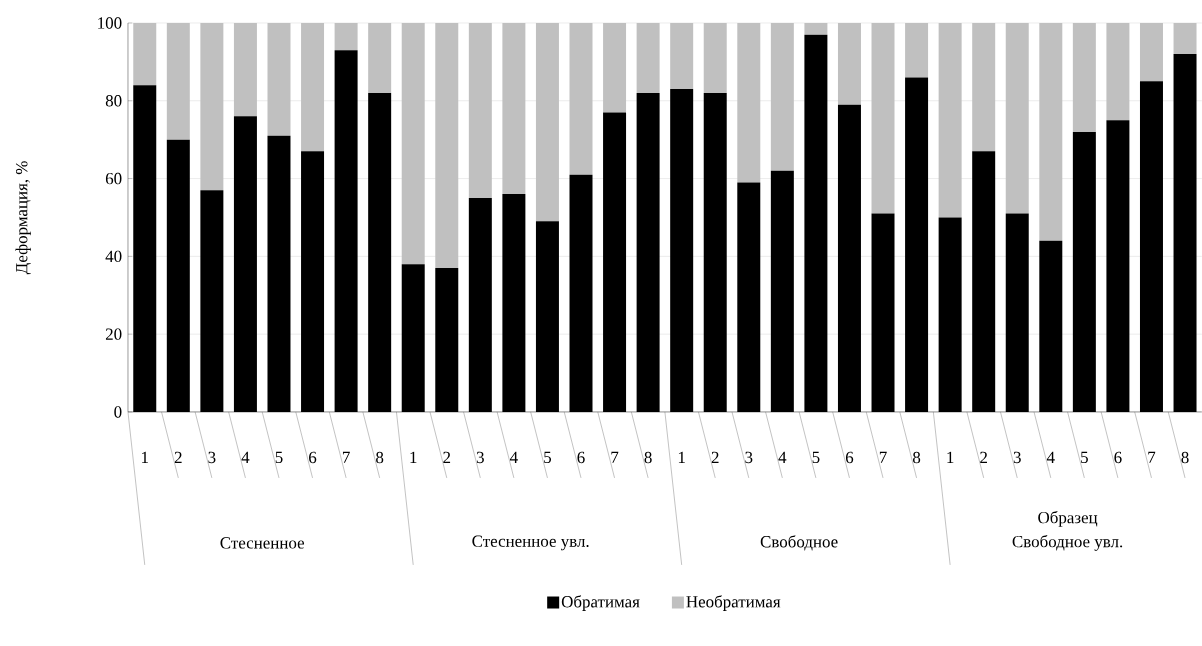  What do you see at coordinates (113, 178) in the screenshot?
I see `y-tick-label: 60` at bounding box center [113, 178].